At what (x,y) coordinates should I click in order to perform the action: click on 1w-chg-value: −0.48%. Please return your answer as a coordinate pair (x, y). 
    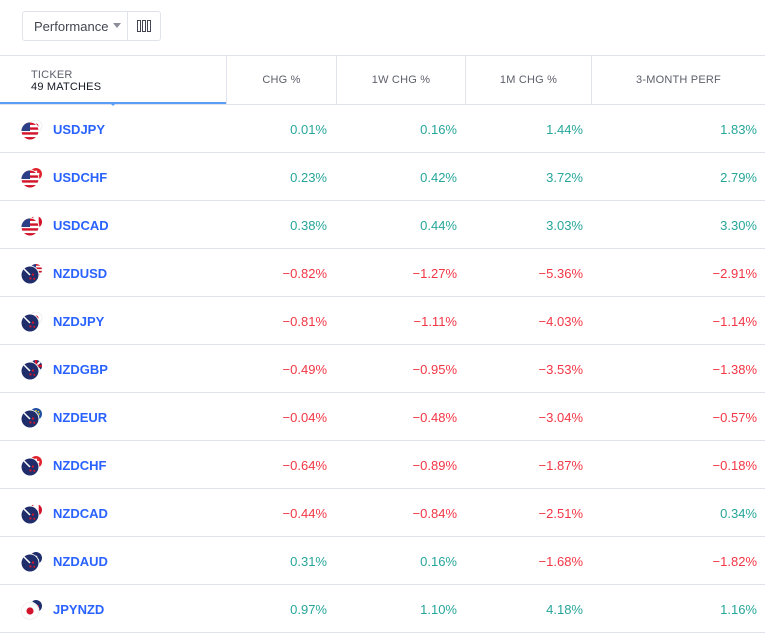
    Looking at the image, I should click on (434, 417).